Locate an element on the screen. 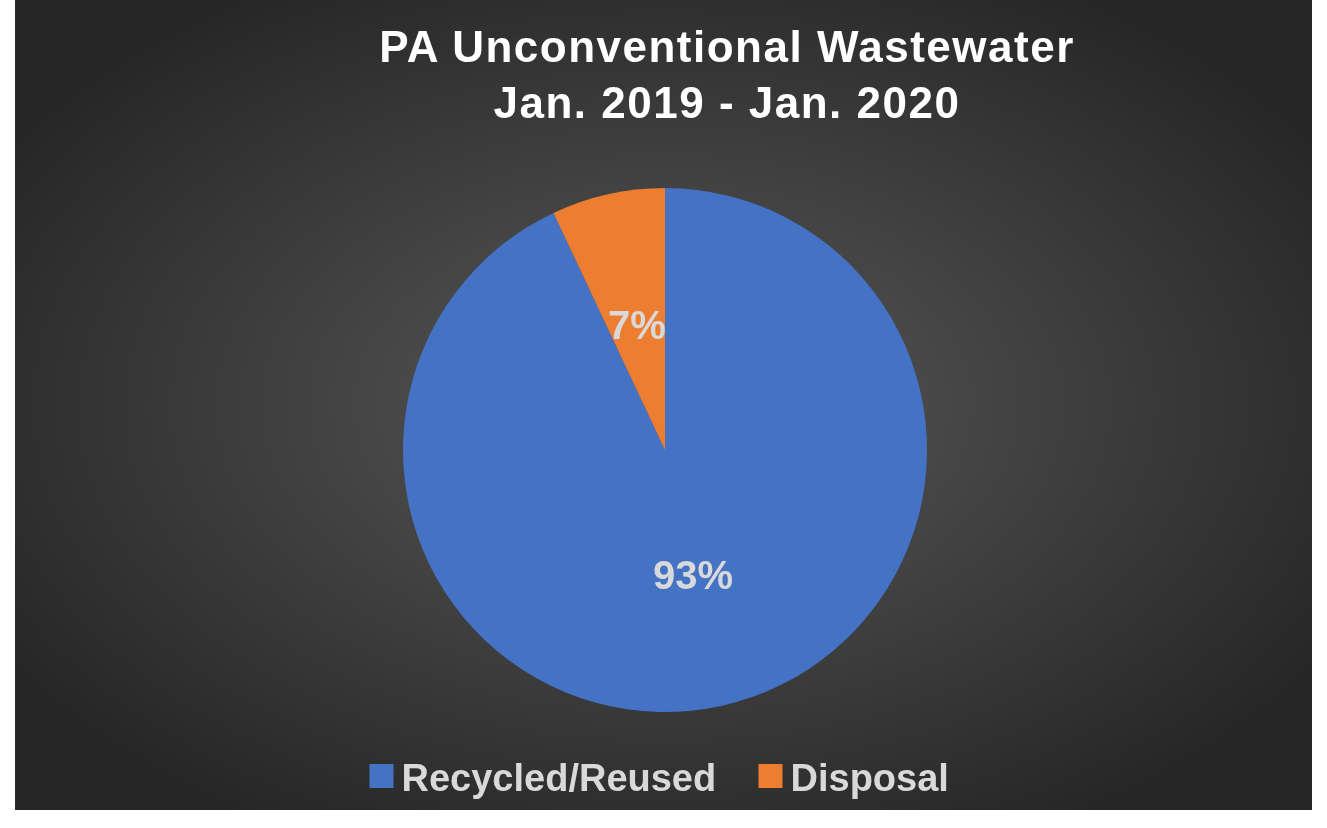  pie-slice is located at coordinates (609, 319).